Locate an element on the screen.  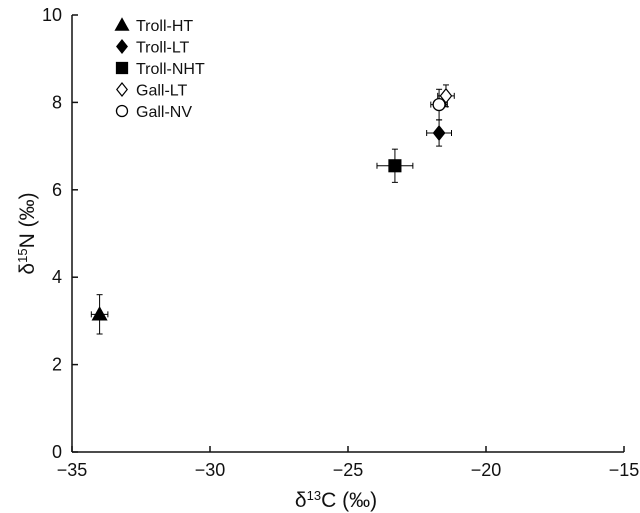
data-point-troll-lt is located at coordinates (439, 133).